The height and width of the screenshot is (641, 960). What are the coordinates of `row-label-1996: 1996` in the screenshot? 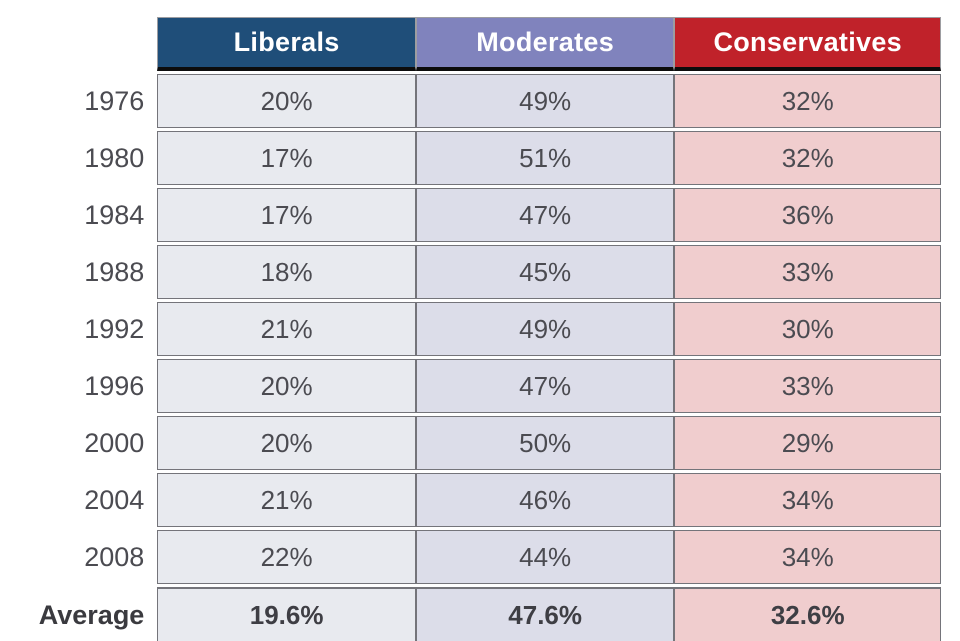 It's located at (79, 386).